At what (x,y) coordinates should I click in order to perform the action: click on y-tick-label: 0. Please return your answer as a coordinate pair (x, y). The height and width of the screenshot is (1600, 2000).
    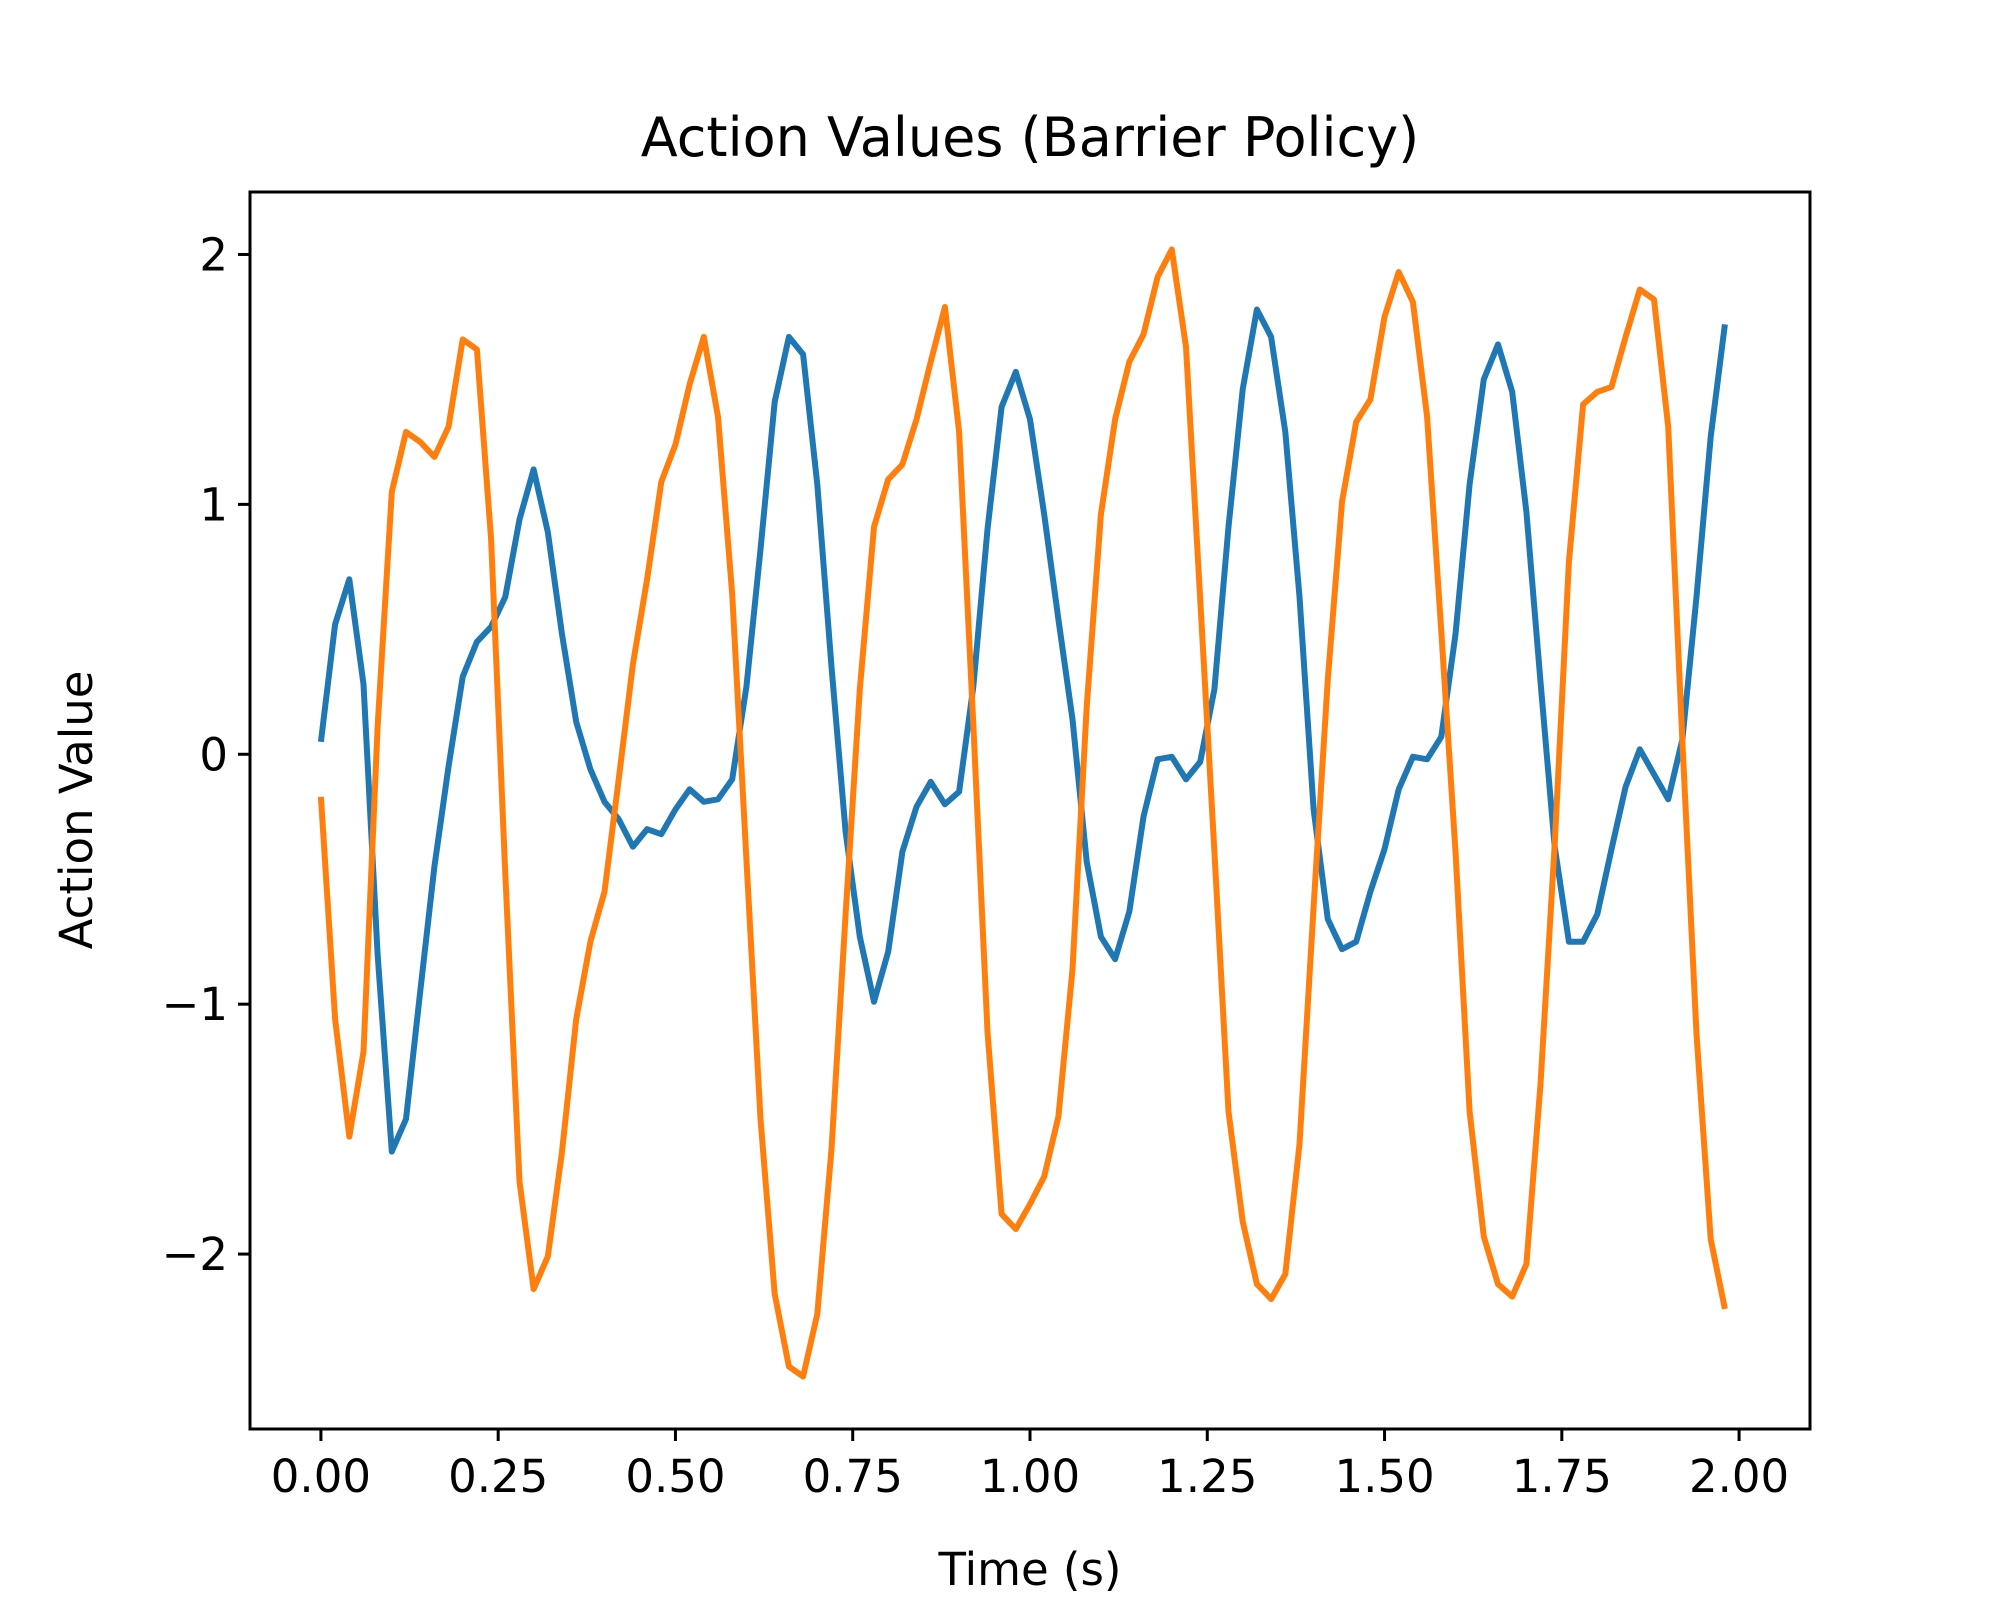
    Looking at the image, I should click on (213, 754).